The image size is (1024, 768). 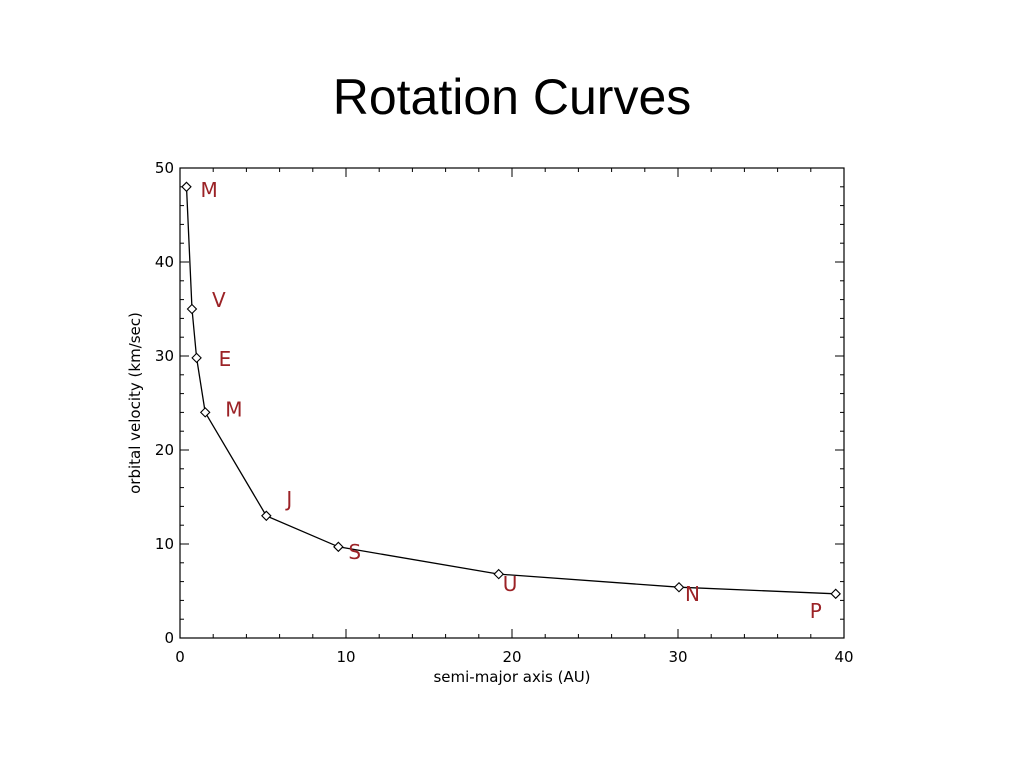 I want to click on point-label: V, so click(x=219, y=300).